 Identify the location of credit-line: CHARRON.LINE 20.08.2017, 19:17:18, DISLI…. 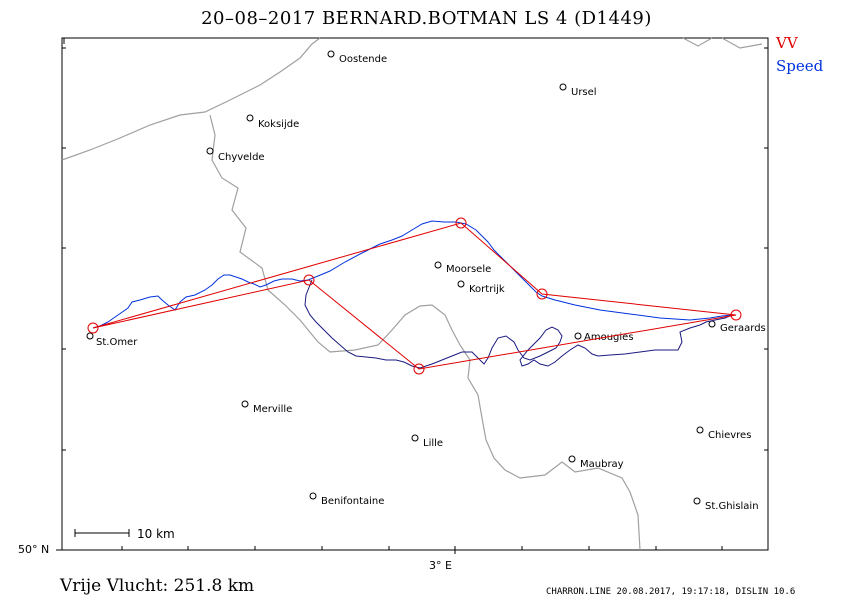
(671, 592).